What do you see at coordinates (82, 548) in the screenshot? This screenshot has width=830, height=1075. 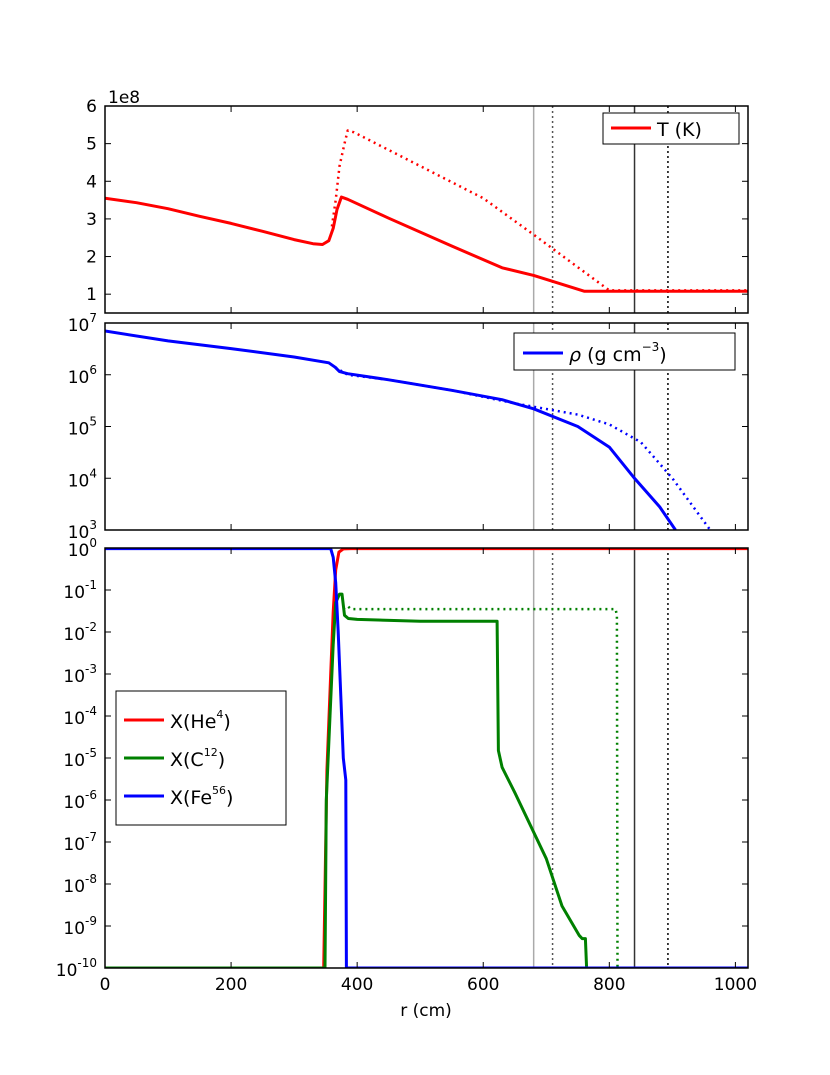 I see `y-tick-label: 10⁰` at bounding box center [82, 548].